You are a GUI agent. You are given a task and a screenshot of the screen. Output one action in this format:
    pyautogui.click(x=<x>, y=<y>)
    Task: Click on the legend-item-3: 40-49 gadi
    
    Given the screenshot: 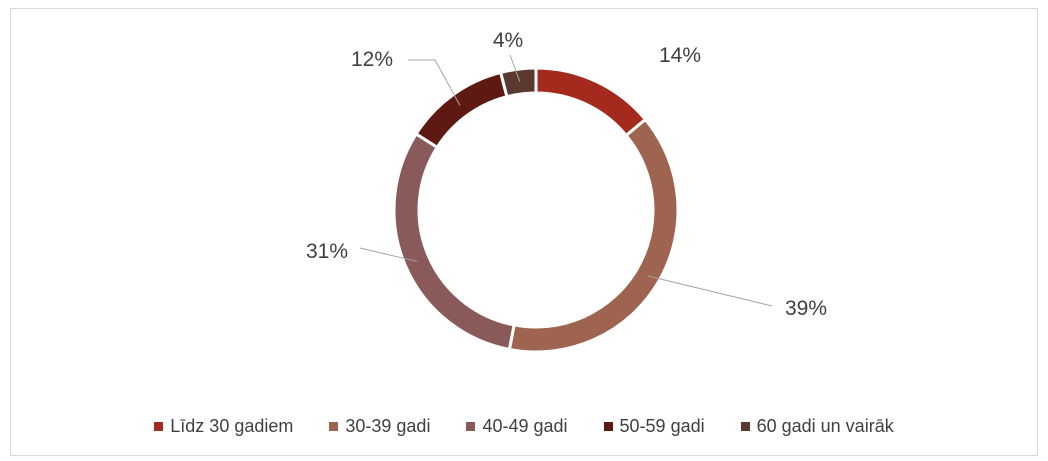 What is the action you would take?
    pyautogui.click(x=517, y=426)
    